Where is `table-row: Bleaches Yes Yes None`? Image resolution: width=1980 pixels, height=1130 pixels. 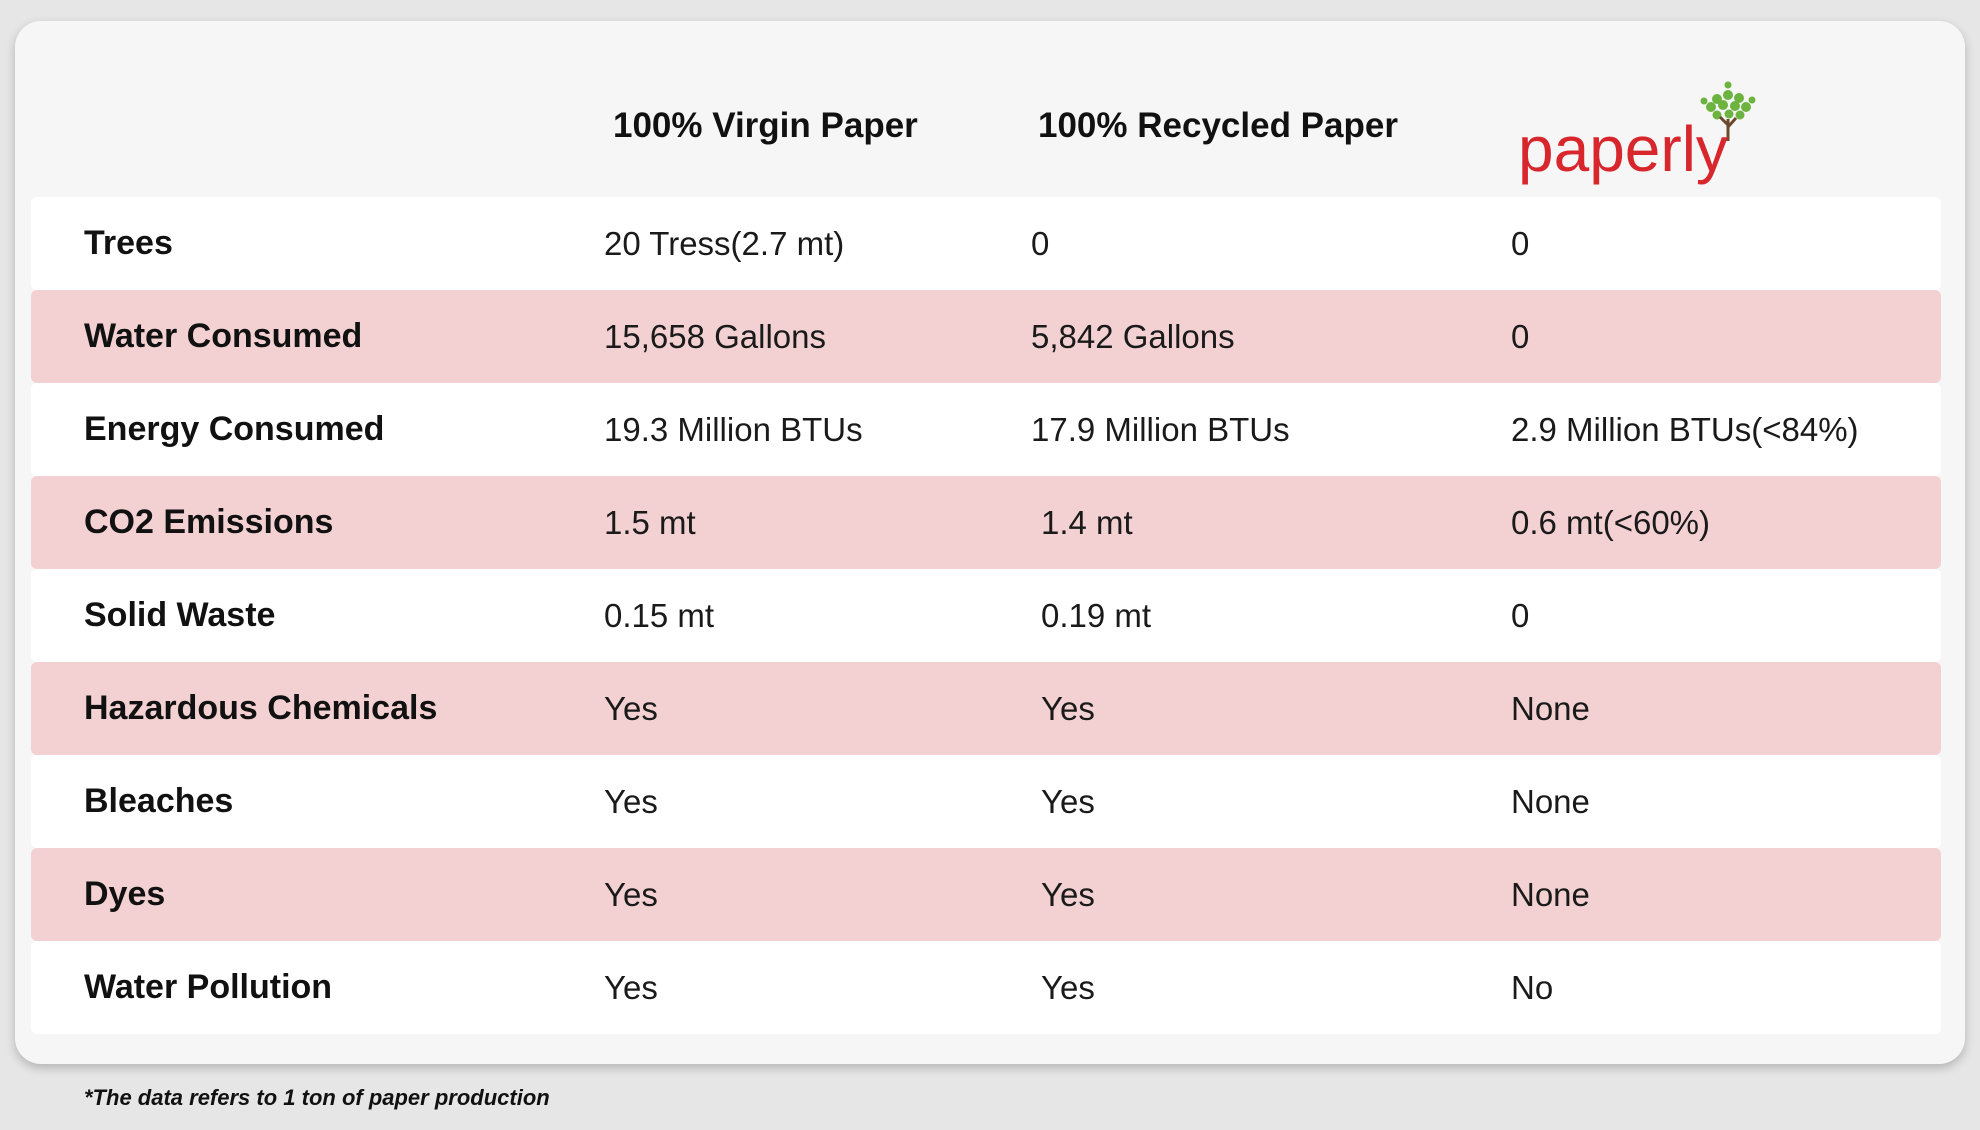
table-row: Bleaches Yes Yes None is located at coordinates (986, 801).